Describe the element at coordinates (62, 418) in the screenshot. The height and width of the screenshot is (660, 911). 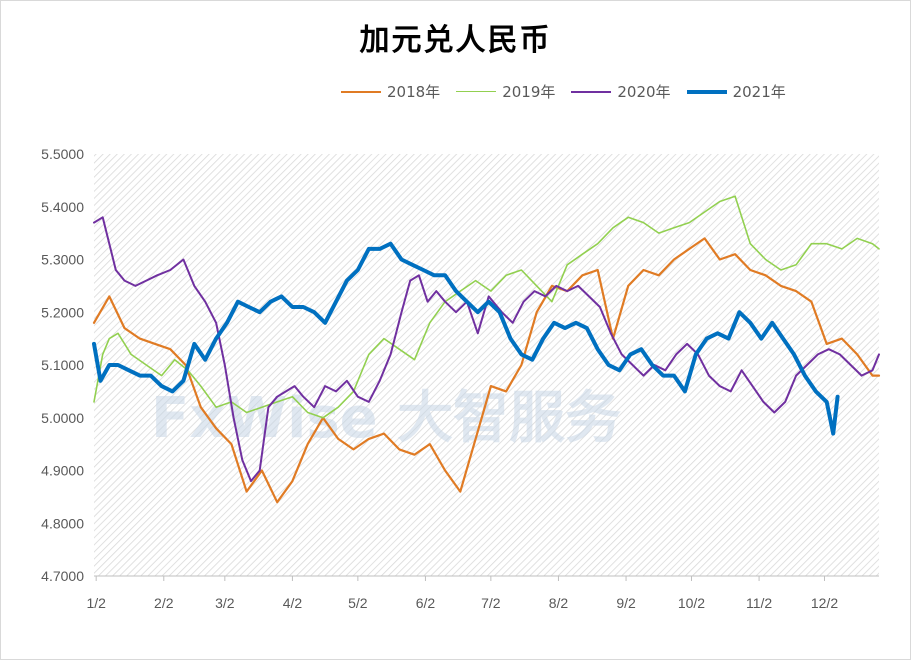
I see `y-tick-label: 5.0000` at that location.